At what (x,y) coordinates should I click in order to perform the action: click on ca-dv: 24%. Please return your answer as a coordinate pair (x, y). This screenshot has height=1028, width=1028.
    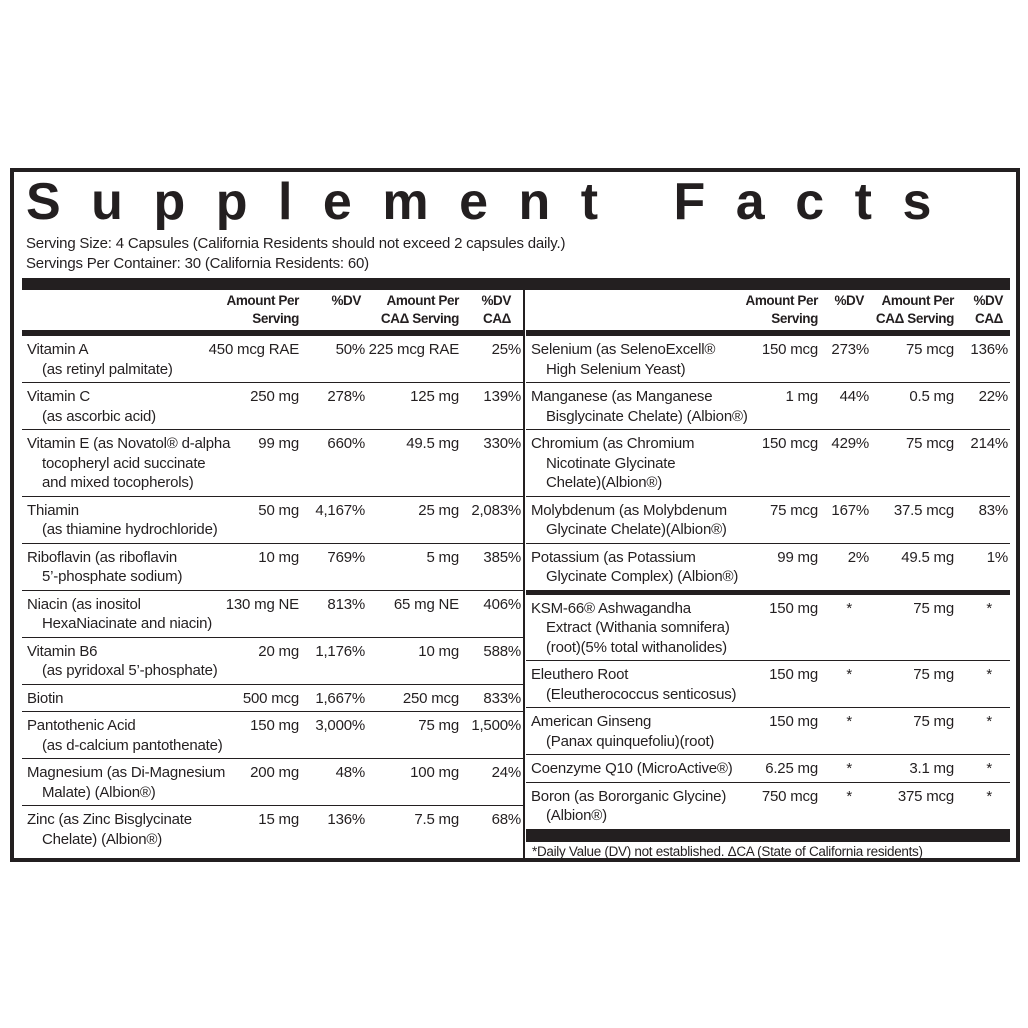
    Looking at the image, I should click on (506, 772).